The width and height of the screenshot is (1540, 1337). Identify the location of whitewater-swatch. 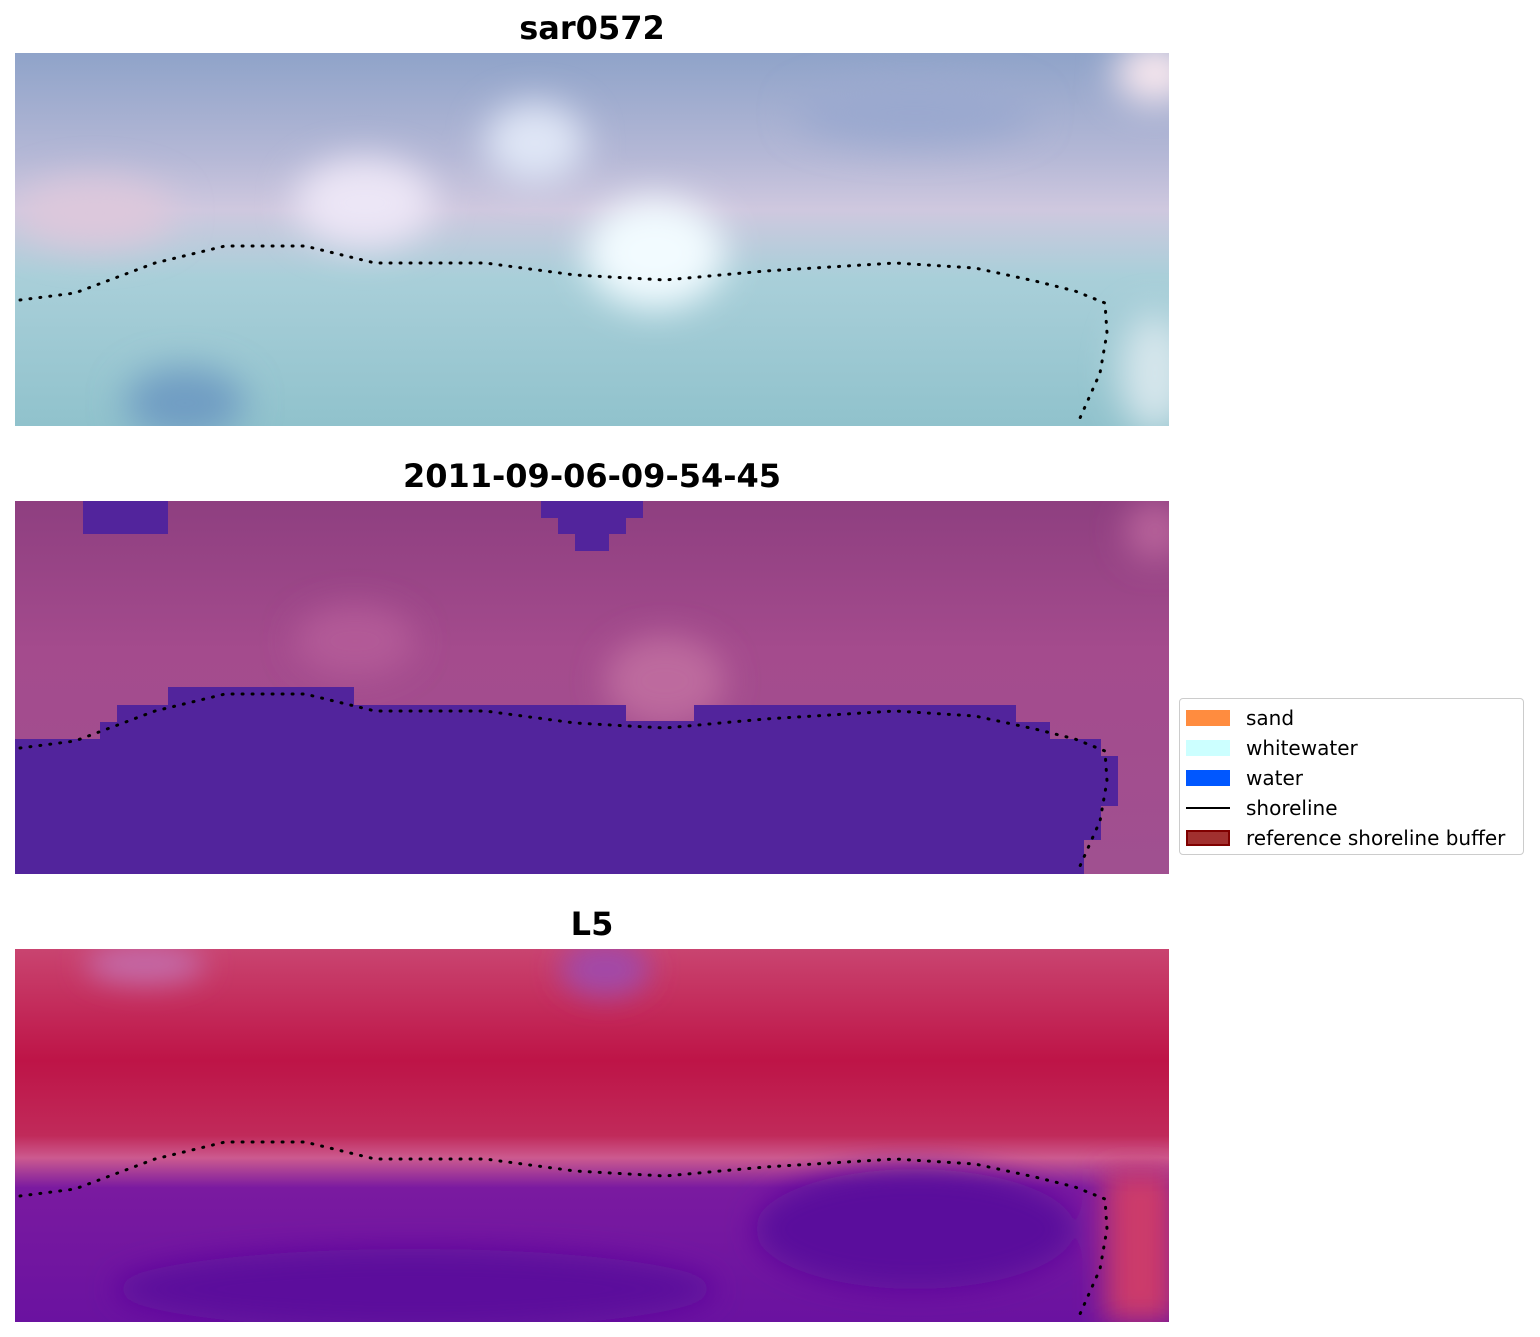
(1208, 748).